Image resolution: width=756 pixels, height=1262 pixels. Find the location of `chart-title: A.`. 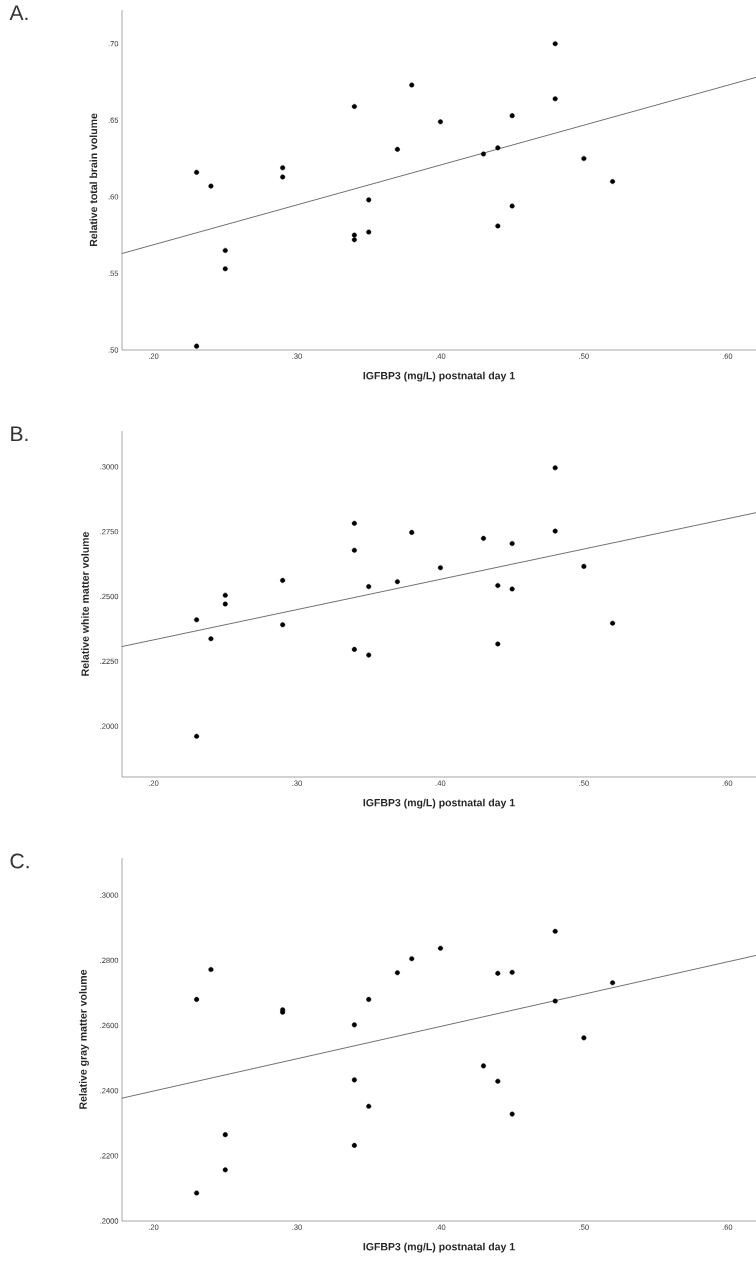

chart-title: A. is located at coordinates (18, 12).